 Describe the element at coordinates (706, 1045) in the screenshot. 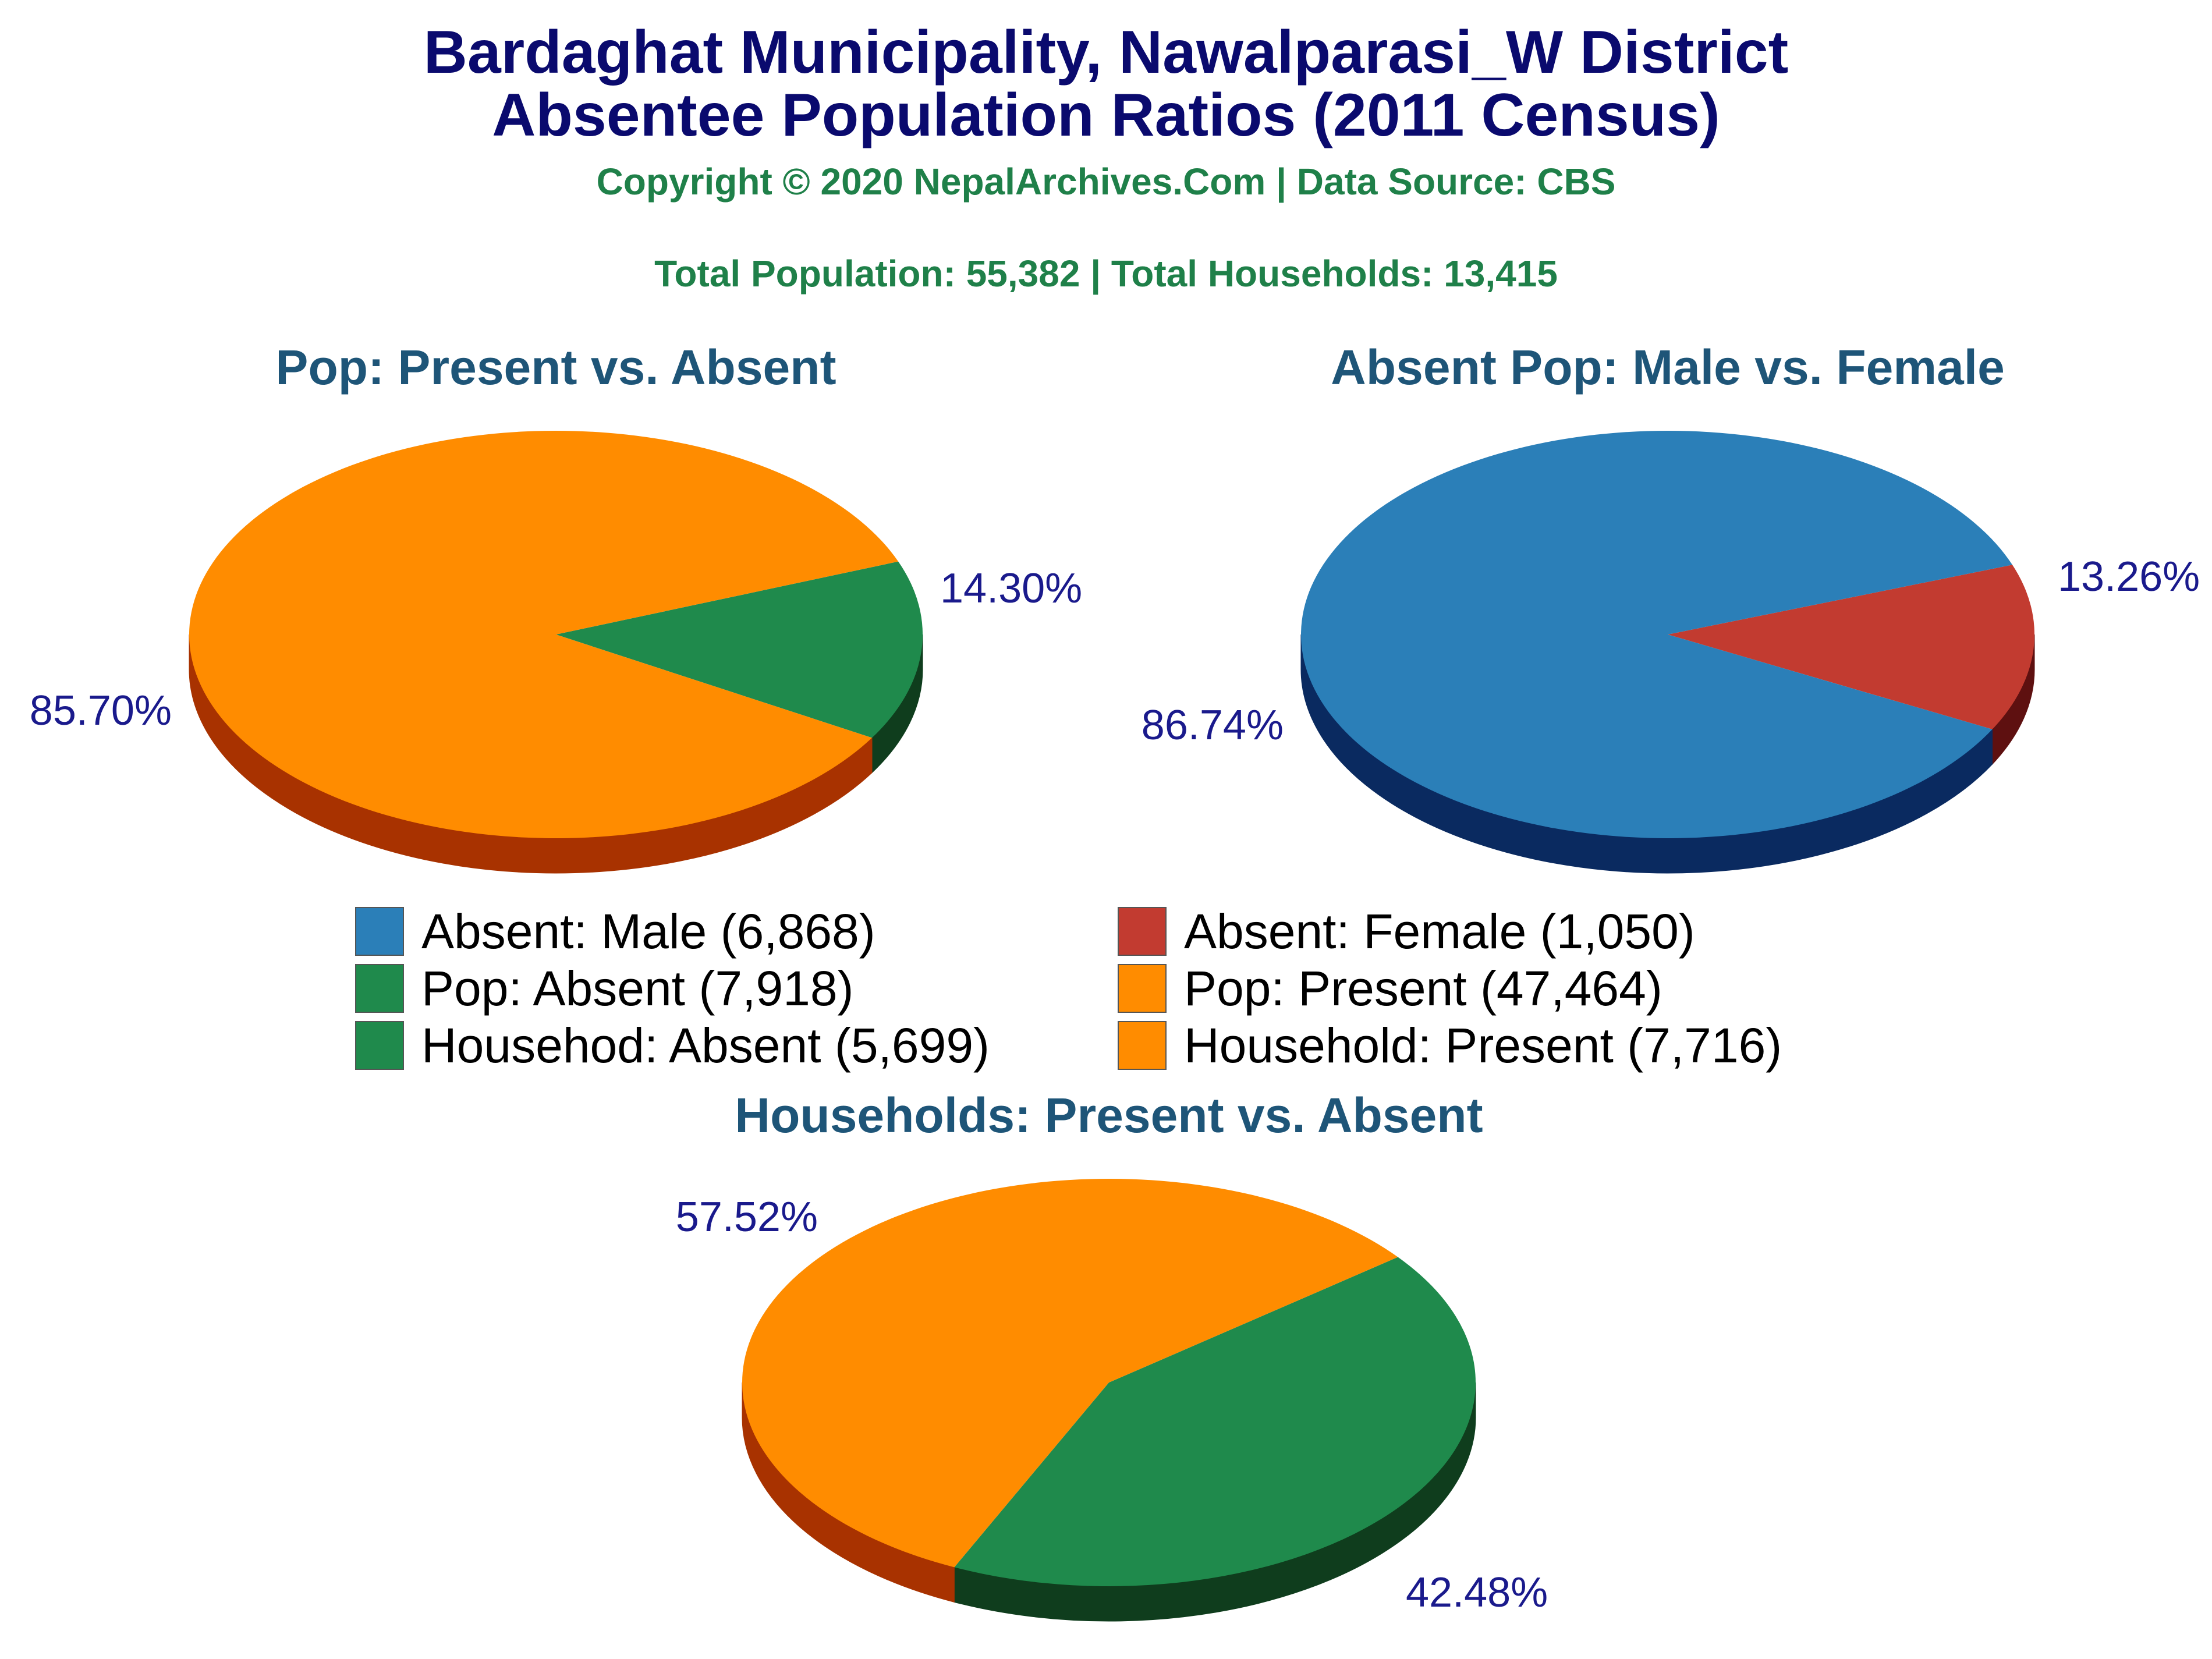

I see `legend-label: Househod: Absent (5,699)` at that location.